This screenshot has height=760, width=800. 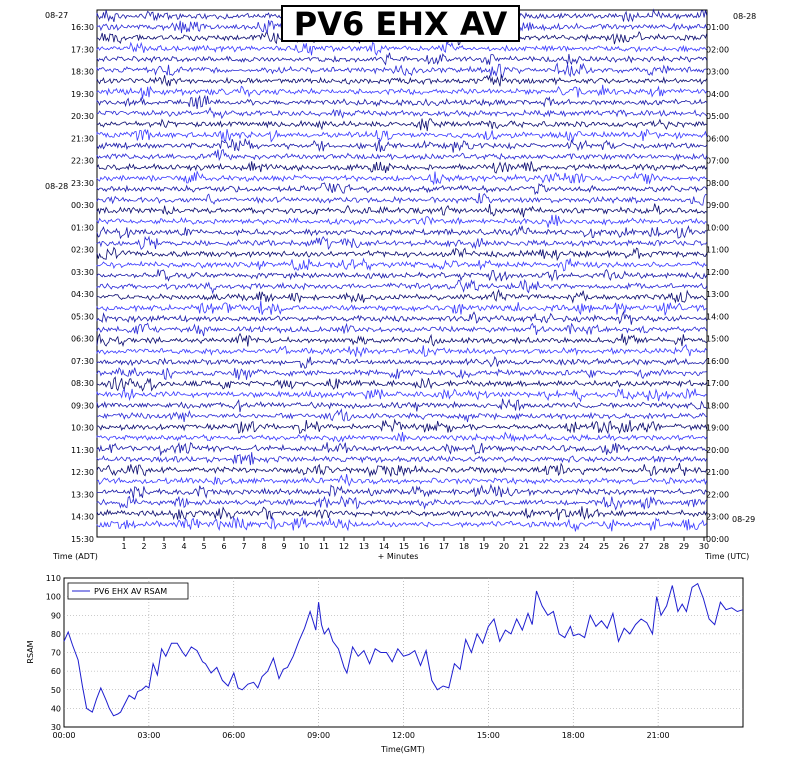 What do you see at coordinates (82, 539) in the screenshot?
I see `helicorder-left-time-label: 15:30` at bounding box center [82, 539].